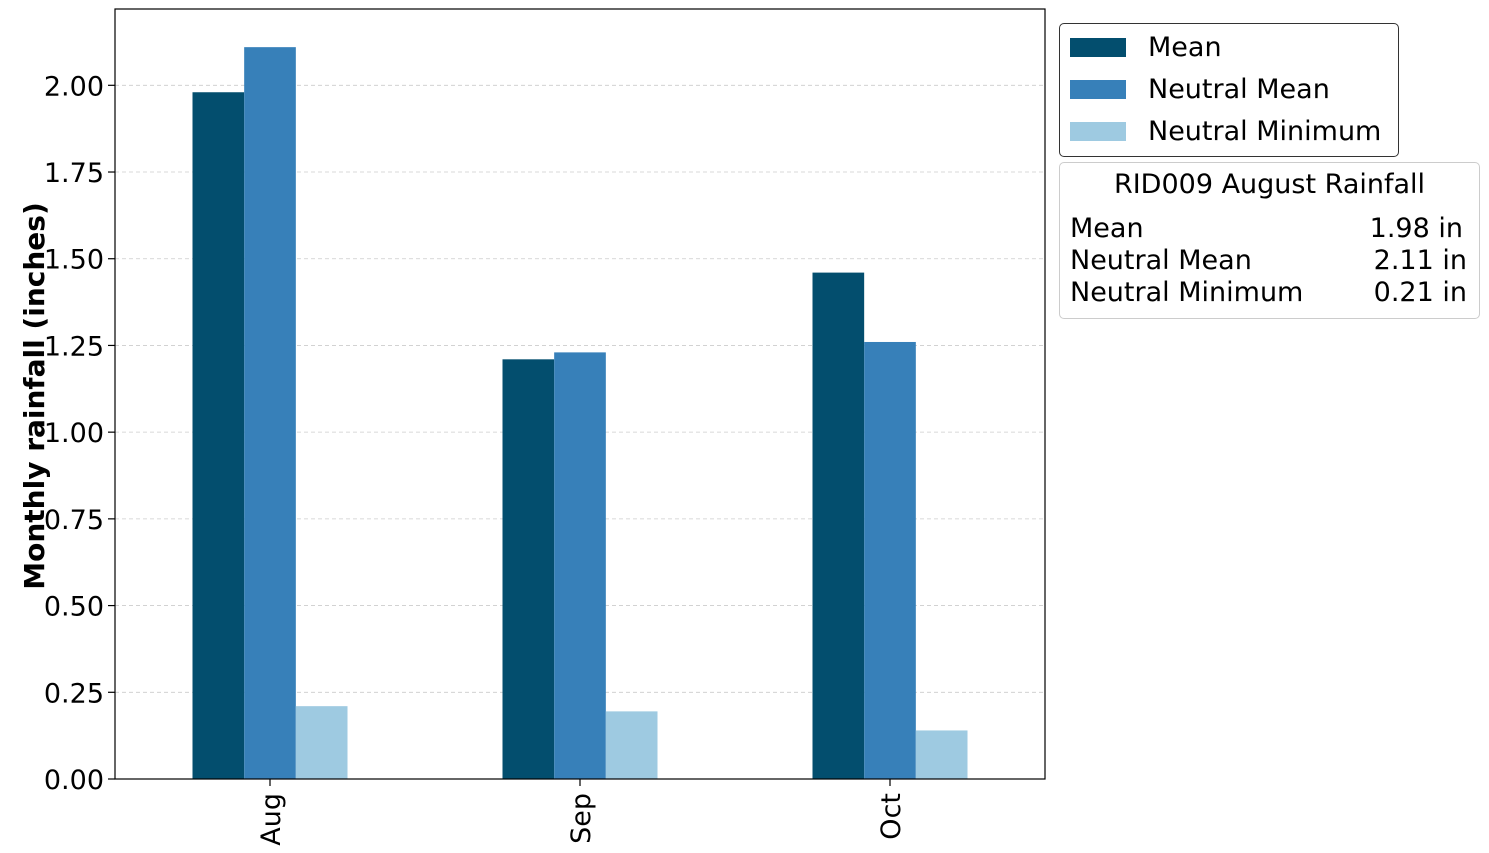 This screenshot has height=853, width=1489. I want to click on bar-neutral-minimum-sep, so click(631, 745).